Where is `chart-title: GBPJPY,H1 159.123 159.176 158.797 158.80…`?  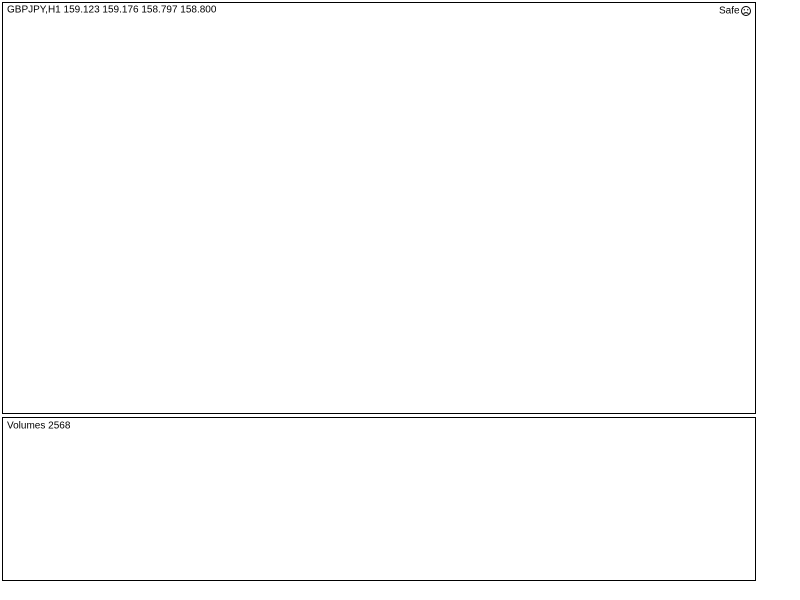 chart-title: GBPJPY,H1 159.123 159.176 158.797 158.80… is located at coordinates (112, 10).